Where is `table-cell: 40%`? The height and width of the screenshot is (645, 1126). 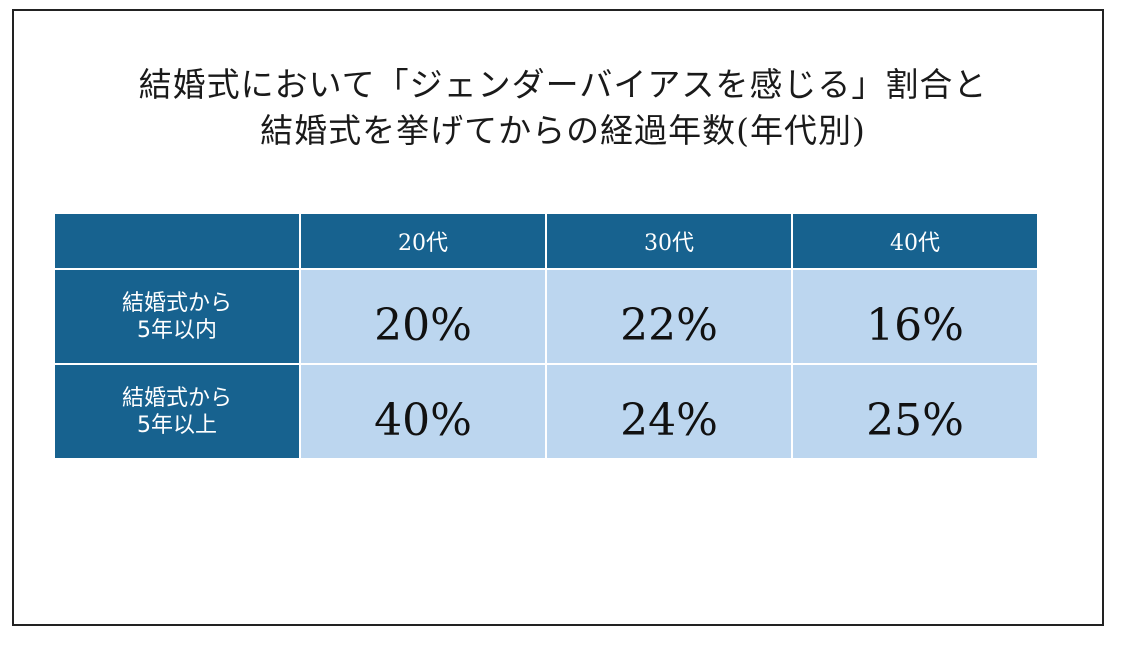
table-cell: 40% is located at coordinates (423, 411).